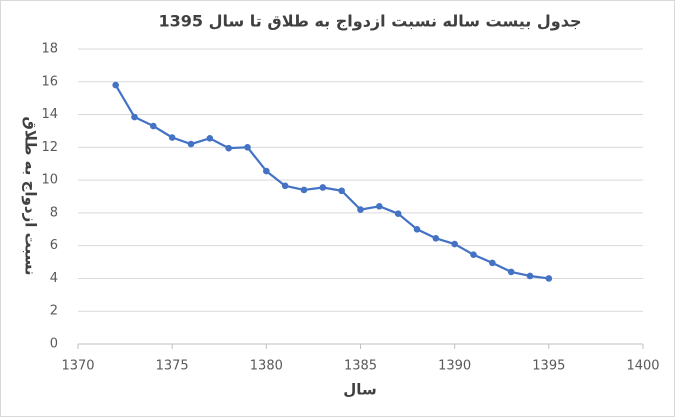  What do you see at coordinates (454, 366) in the screenshot?
I see `x-tick-label: 1390` at bounding box center [454, 366].